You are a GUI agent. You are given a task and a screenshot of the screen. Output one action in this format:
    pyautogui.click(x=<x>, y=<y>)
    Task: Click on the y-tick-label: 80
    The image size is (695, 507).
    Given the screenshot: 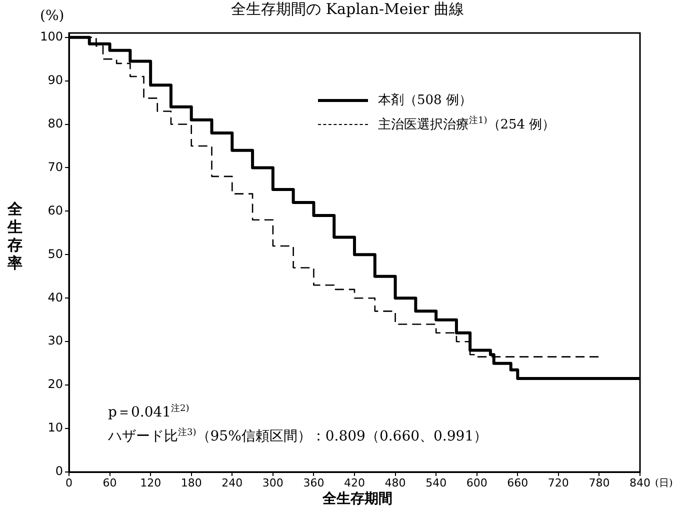 What is the action you would take?
    pyautogui.click(x=55, y=123)
    